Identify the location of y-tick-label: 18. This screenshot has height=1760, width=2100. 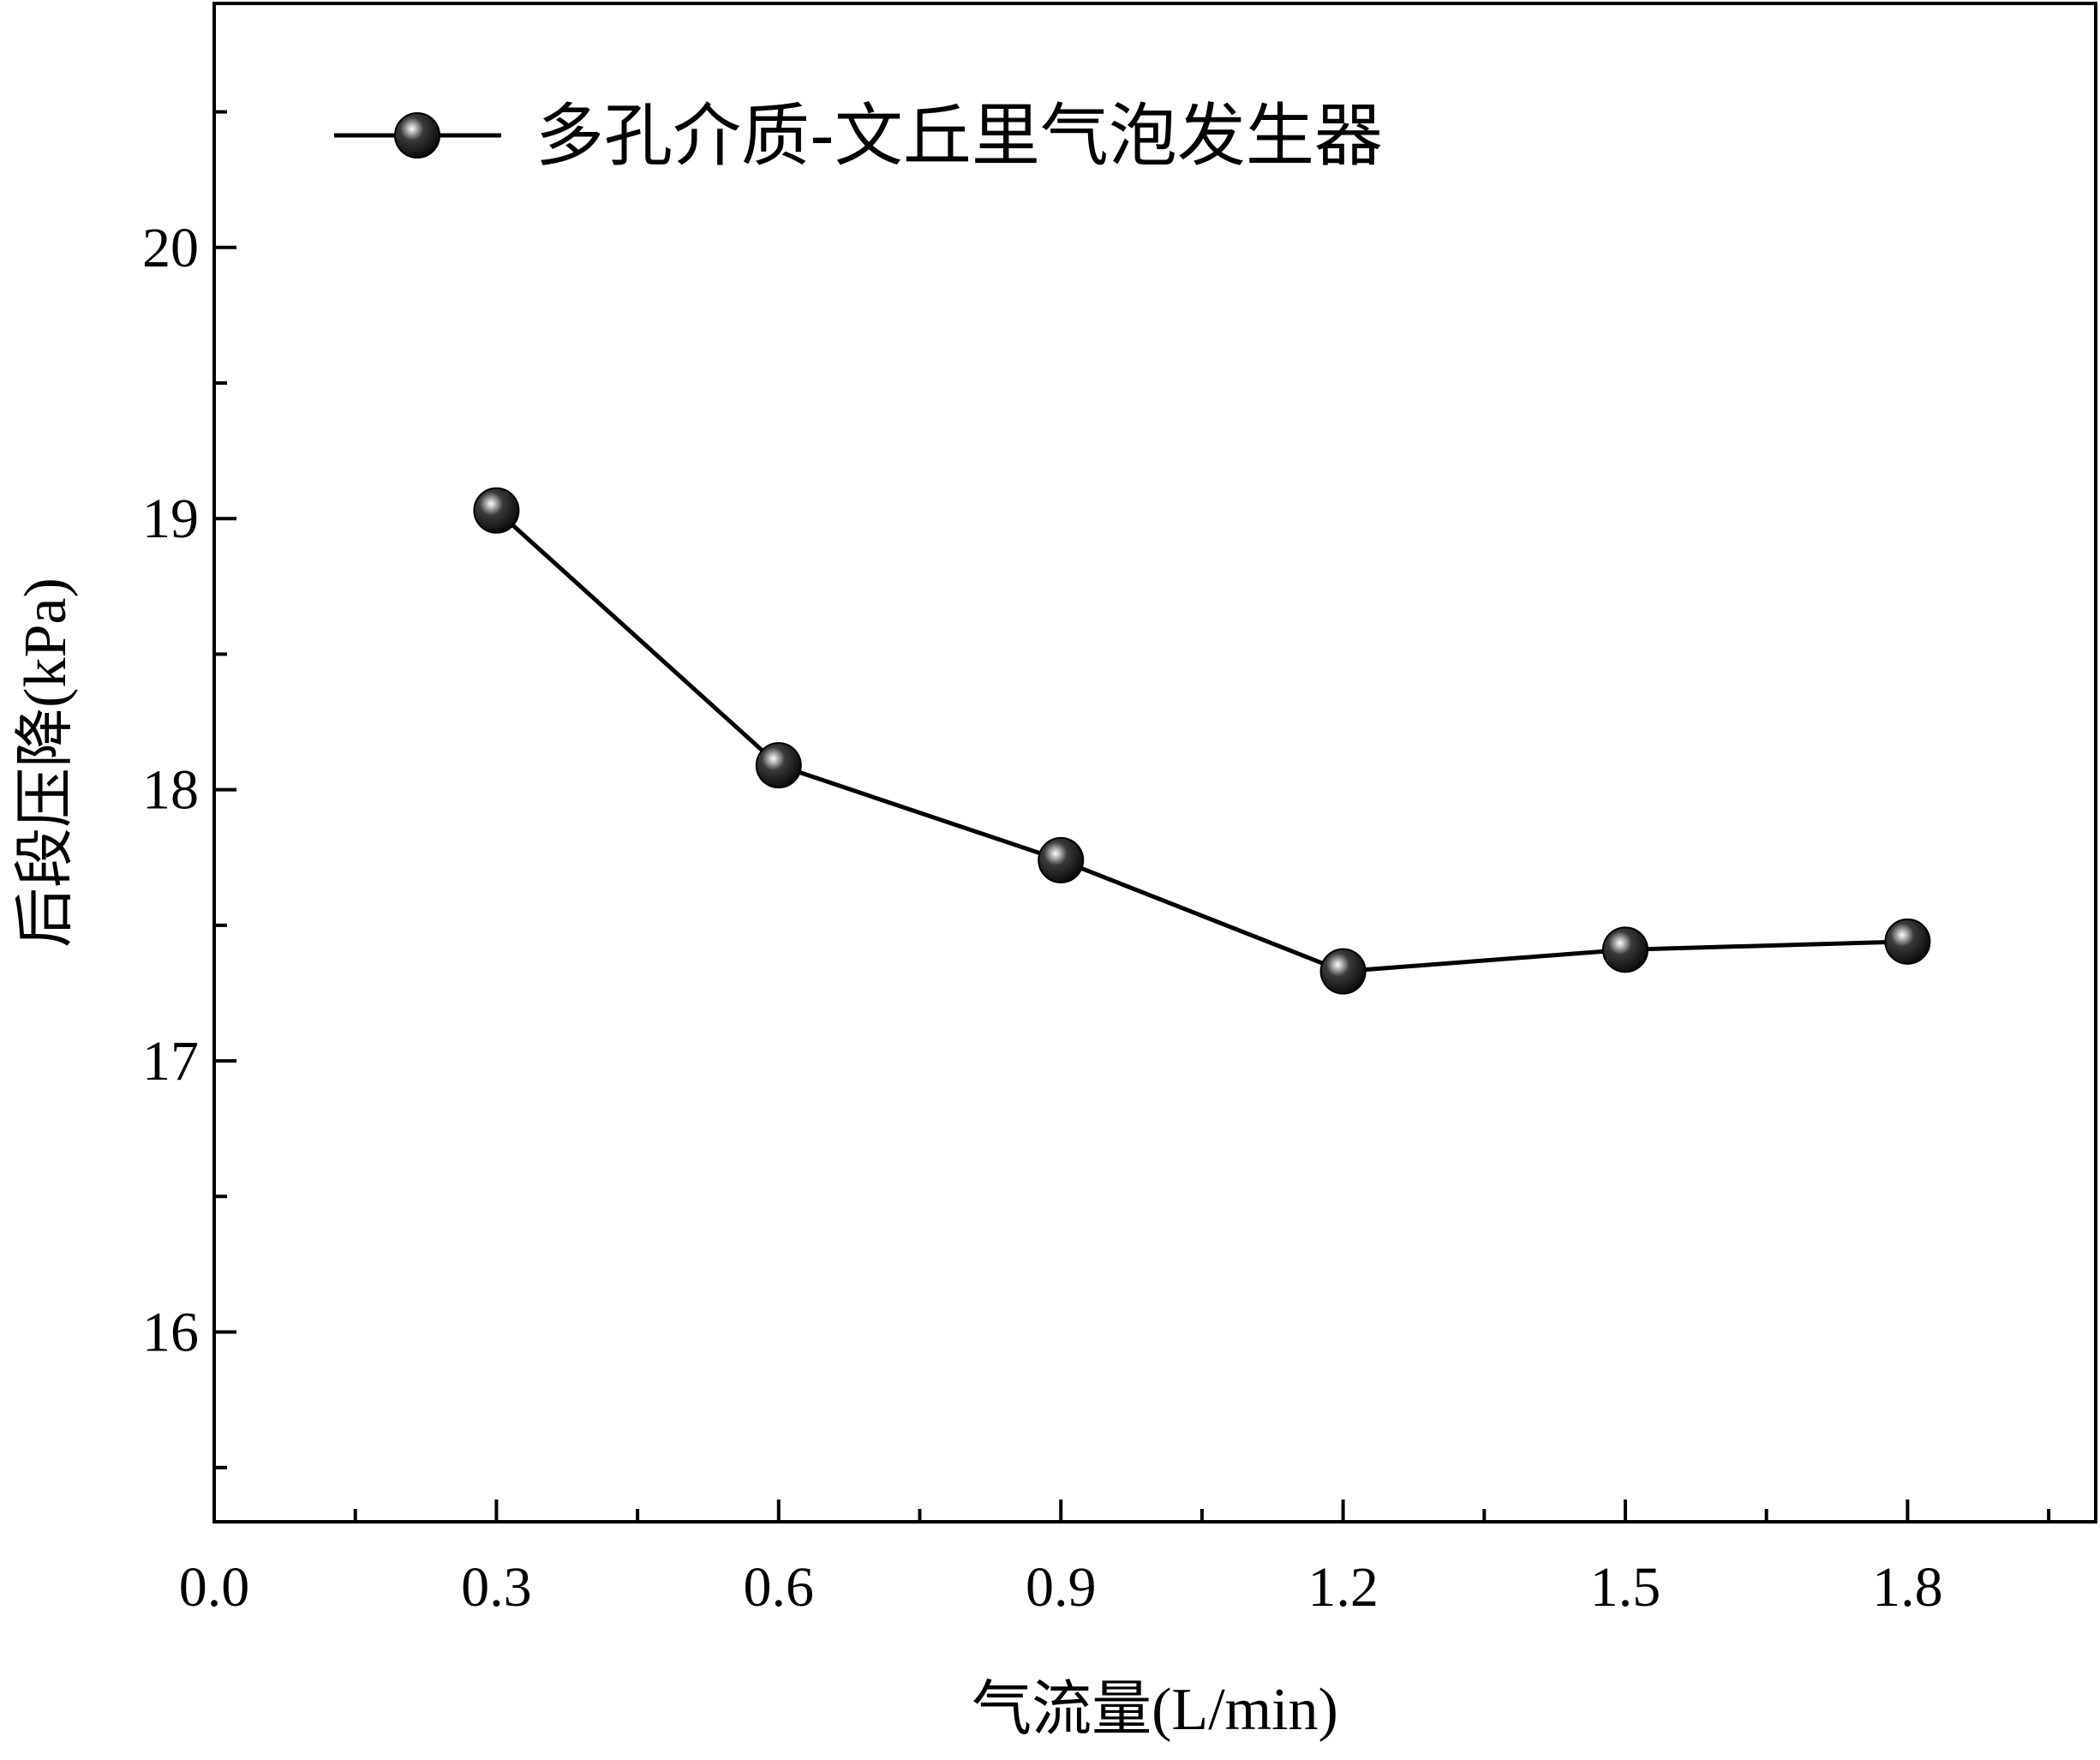
(170, 790).